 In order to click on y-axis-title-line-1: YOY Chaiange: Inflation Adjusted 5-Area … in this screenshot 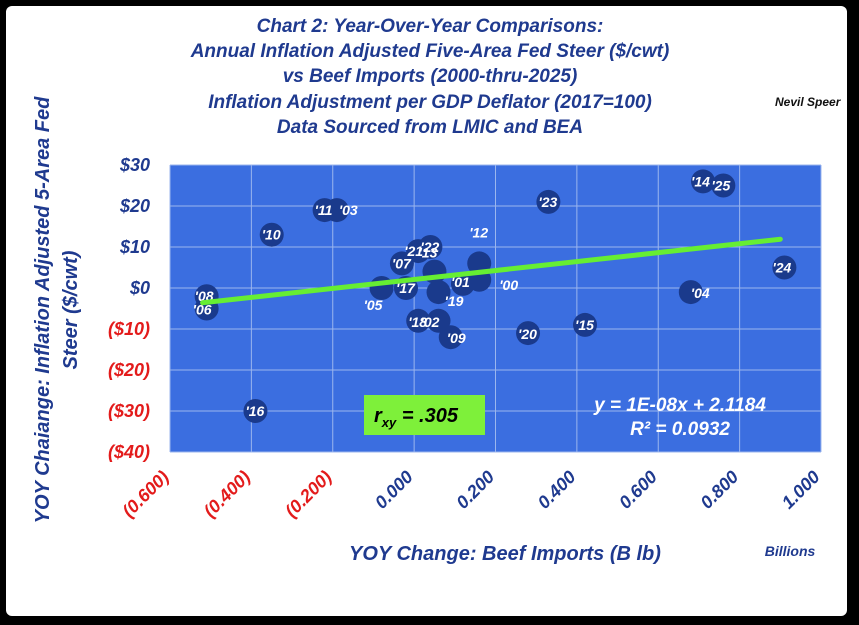, I will do `click(43, 310)`.